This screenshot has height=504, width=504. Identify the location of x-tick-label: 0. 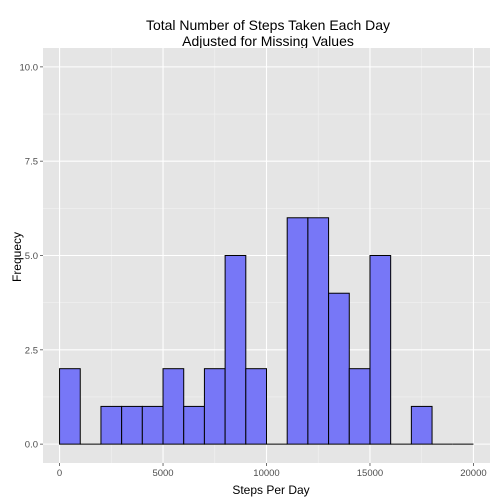
(59, 473).